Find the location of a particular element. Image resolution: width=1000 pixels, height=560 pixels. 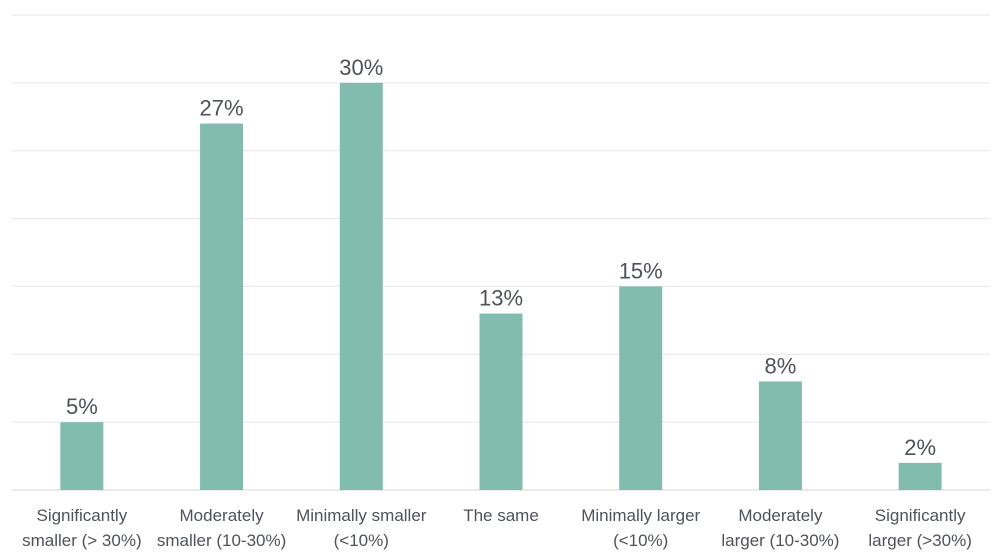

category-tick-label: Moderately smaller (10-30%) is located at coordinates (221, 528).